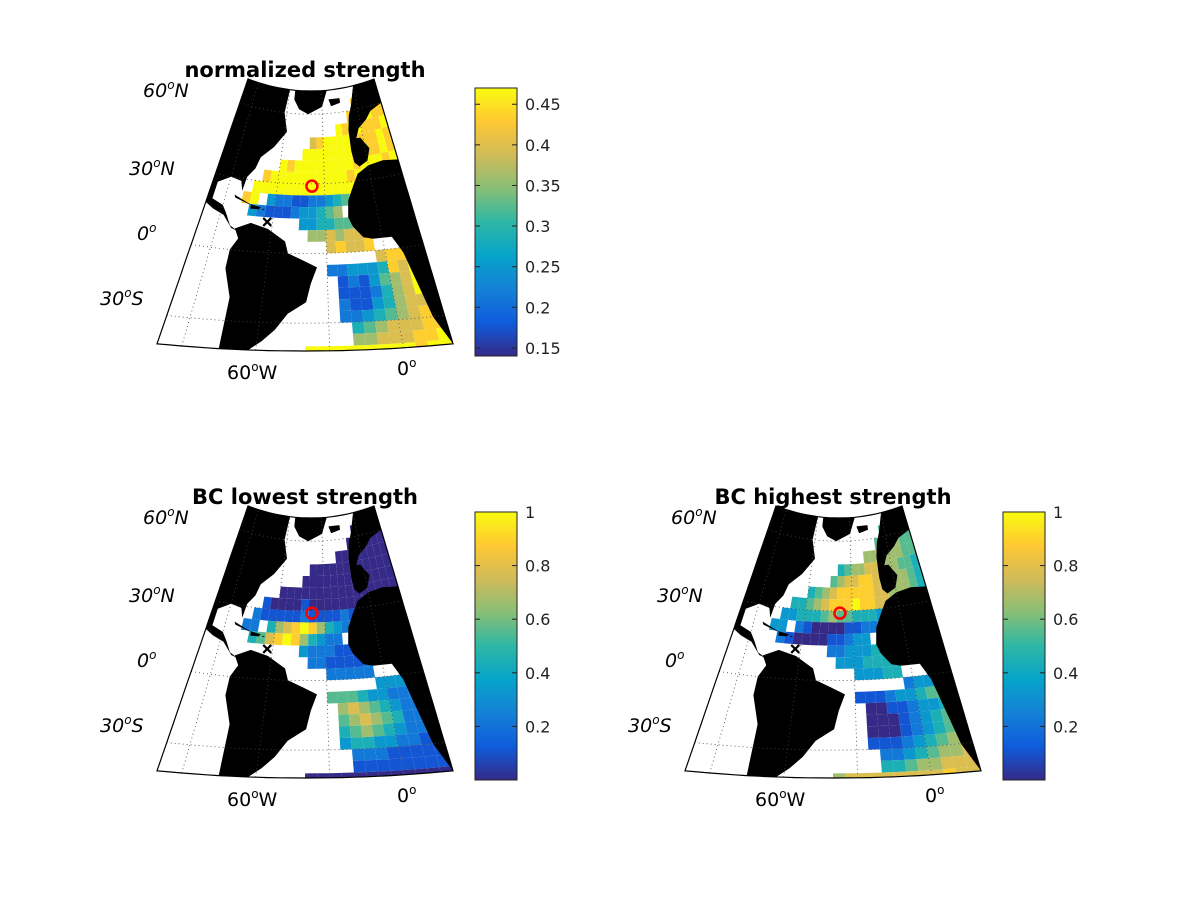  I want to click on longitude-label: 0o, so click(934, 795).